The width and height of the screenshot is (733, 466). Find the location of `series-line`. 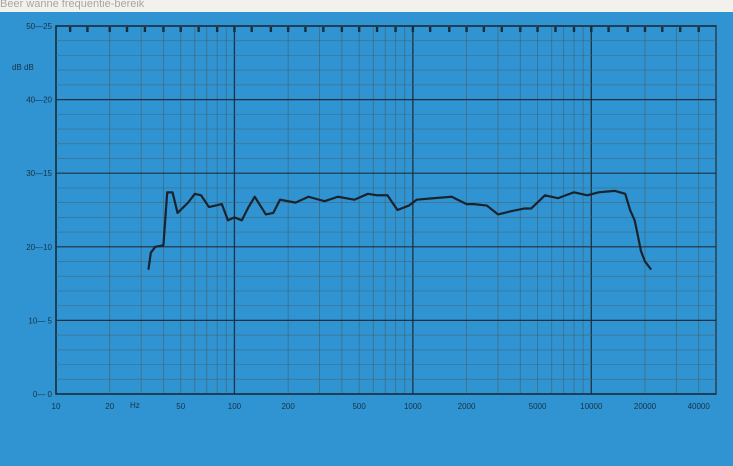

series-line is located at coordinates (399, 229).